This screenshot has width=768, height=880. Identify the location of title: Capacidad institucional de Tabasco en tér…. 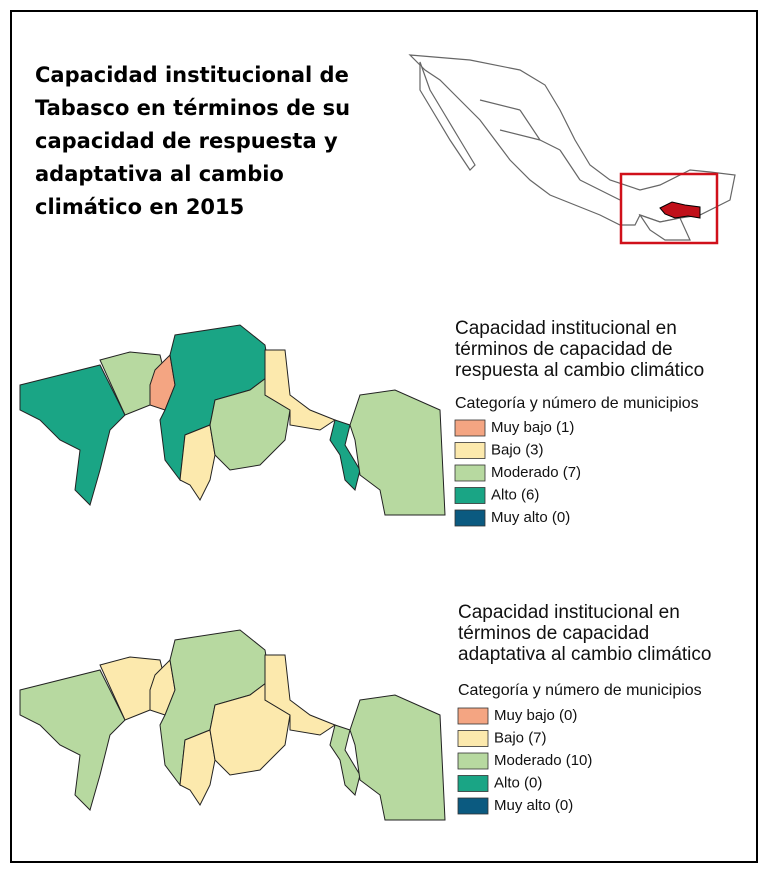
(192, 141).